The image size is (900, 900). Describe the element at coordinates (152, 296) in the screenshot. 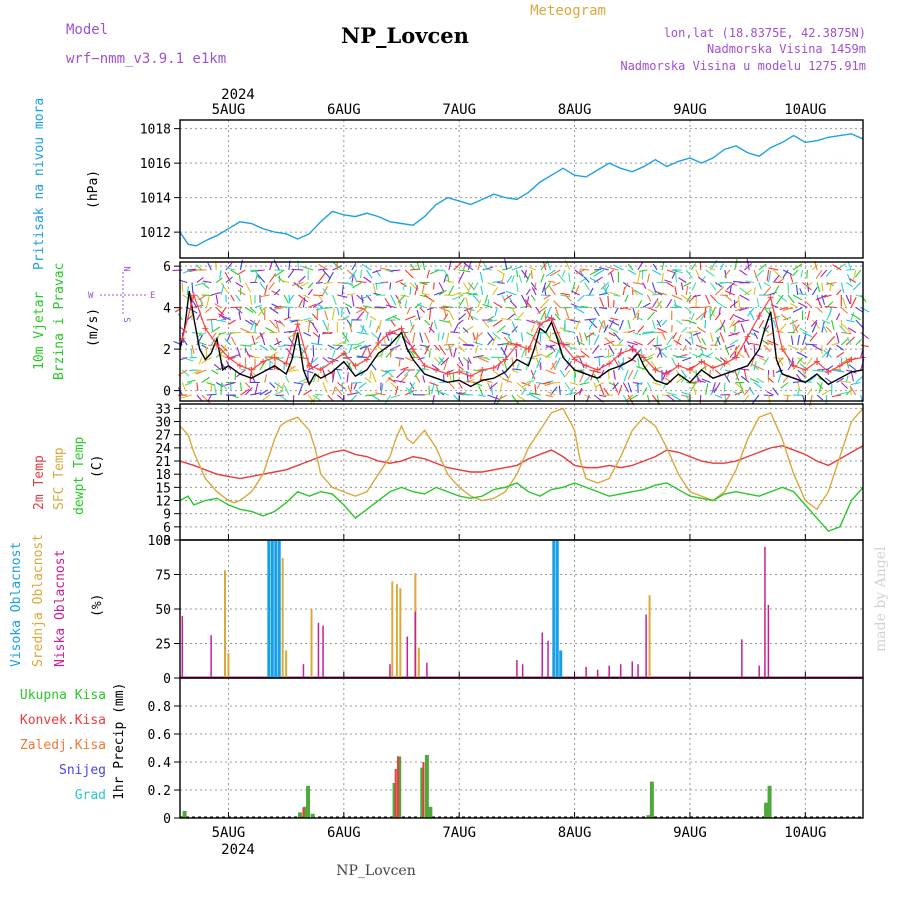

I see `compass-e: E` at that location.